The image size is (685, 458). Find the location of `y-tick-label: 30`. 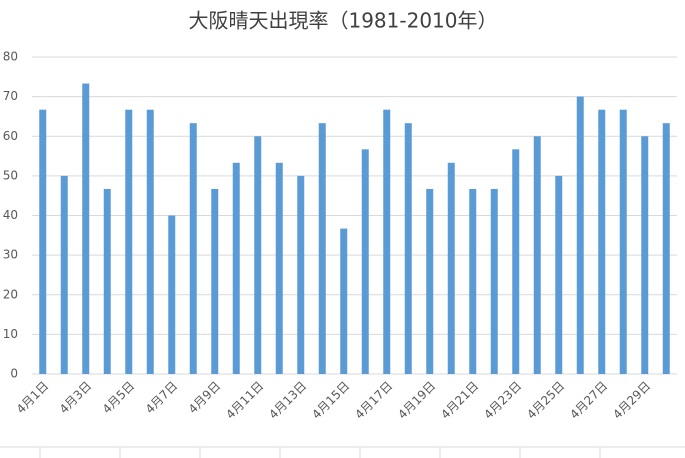

y-tick-label: 30 is located at coordinates (10, 255).